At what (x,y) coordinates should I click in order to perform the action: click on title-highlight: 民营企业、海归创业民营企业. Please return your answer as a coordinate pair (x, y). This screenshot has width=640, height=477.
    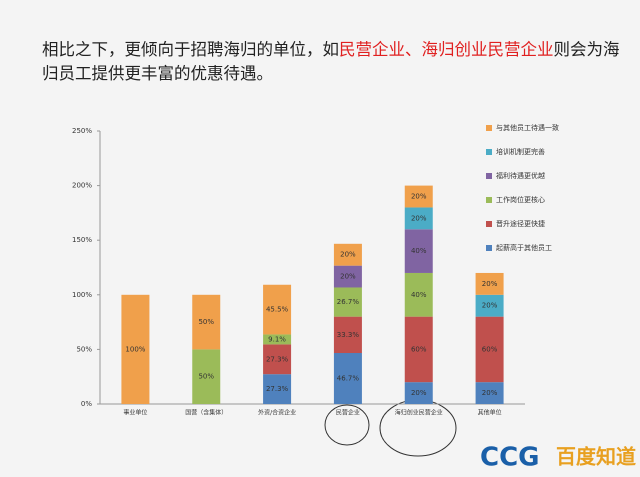
    Looking at the image, I should click on (446, 49).